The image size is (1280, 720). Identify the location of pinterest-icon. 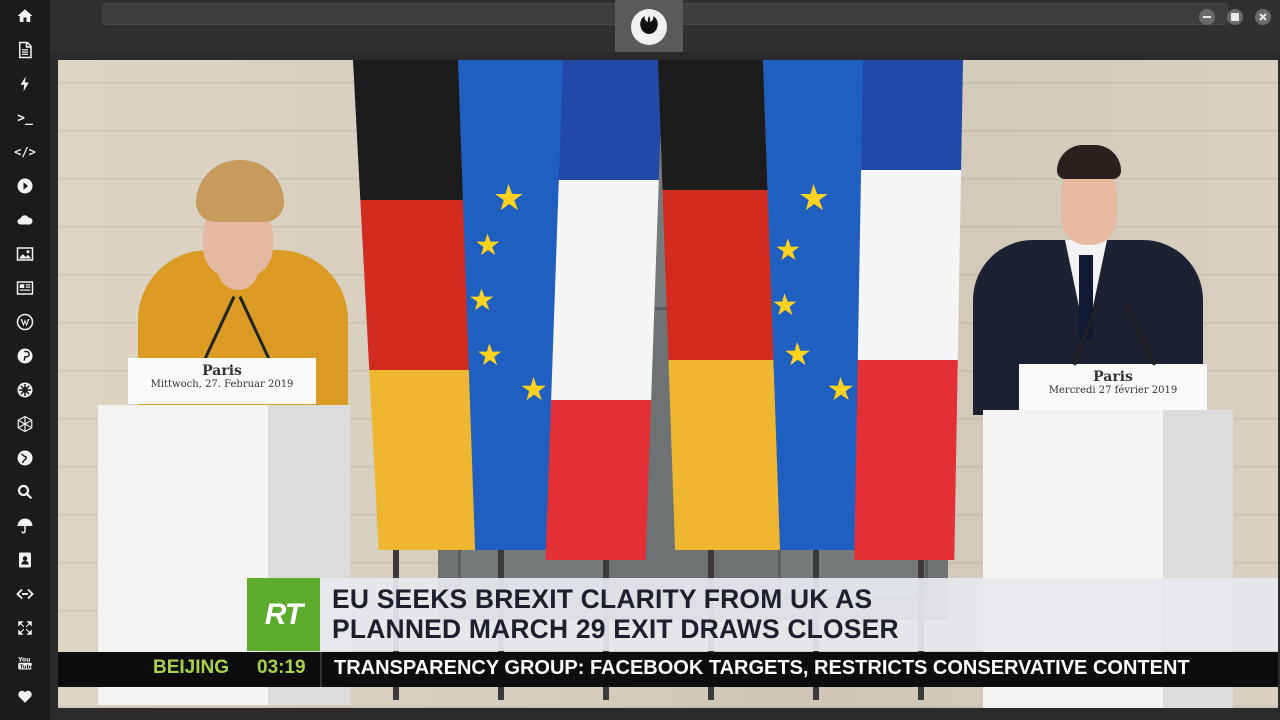
(25, 356).